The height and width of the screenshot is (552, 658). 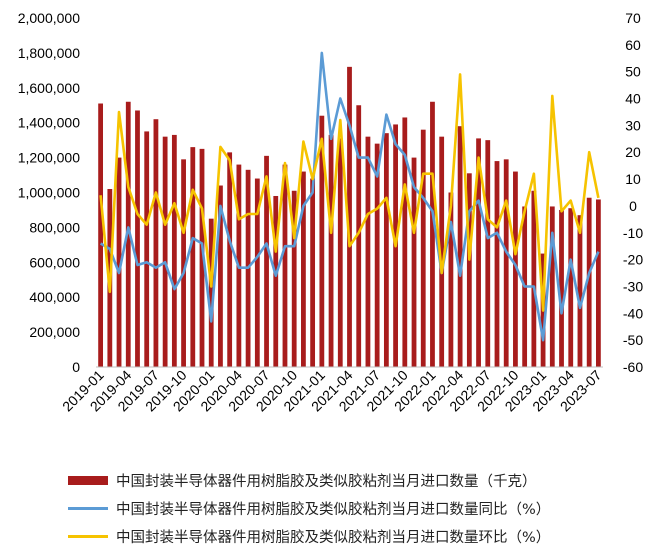 I want to click on legend-item-mom: 中国封装半导体器件用树脂胶及类似胶粘剂当月进口数量环比（%）, so click(x=309, y=536).